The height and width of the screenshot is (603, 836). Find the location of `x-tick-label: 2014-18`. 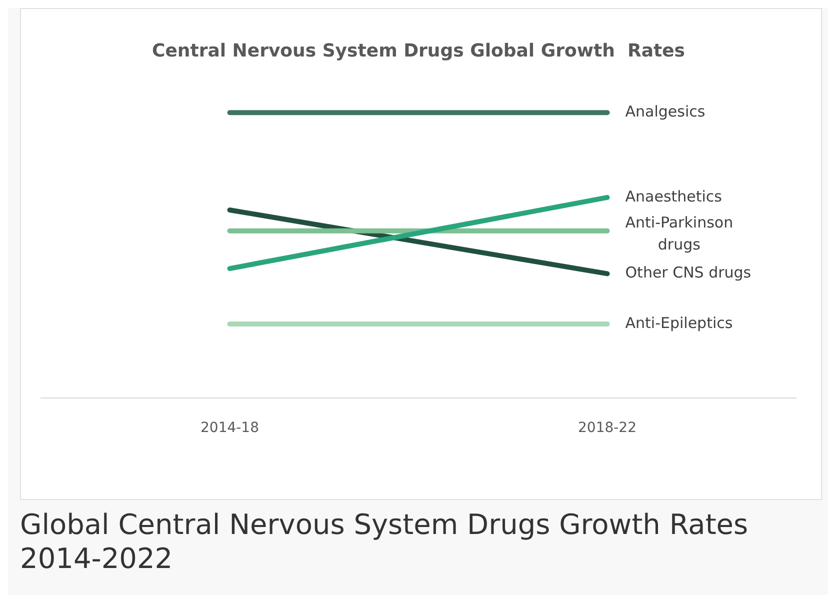

x-tick-label: 2014-18 is located at coordinates (229, 428).